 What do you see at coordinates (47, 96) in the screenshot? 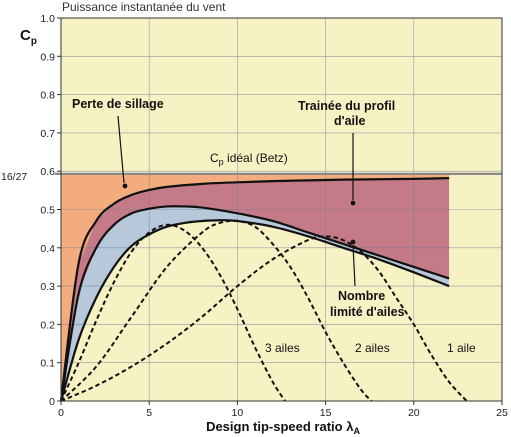
I see `y-tick-label: 0.8` at bounding box center [47, 96].